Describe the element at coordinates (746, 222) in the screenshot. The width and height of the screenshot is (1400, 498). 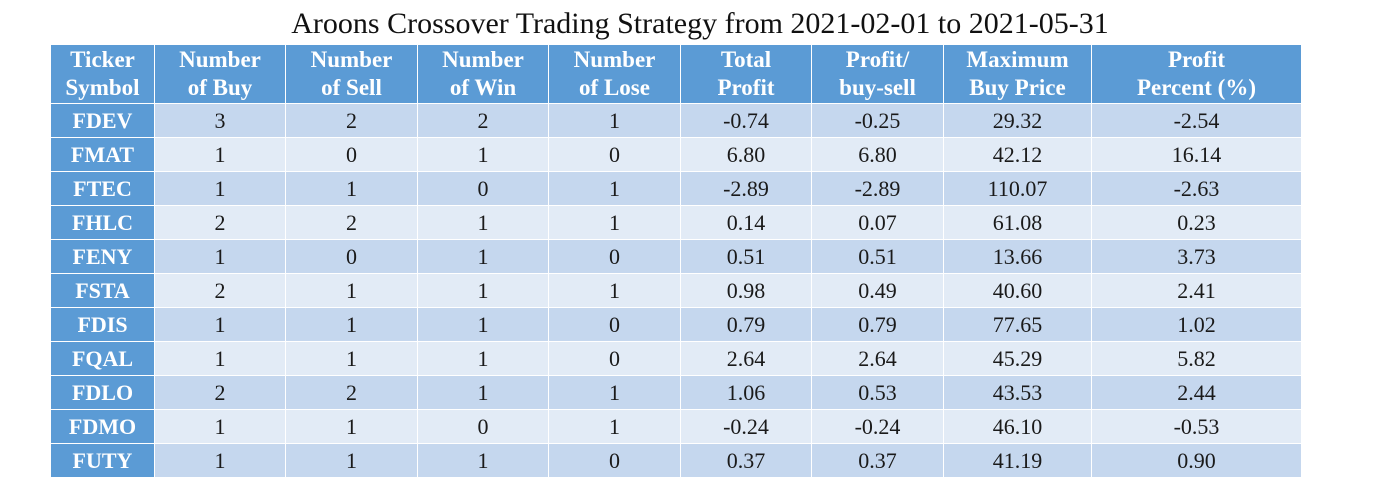
I see `total-profit-cell: 0.14` at that location.